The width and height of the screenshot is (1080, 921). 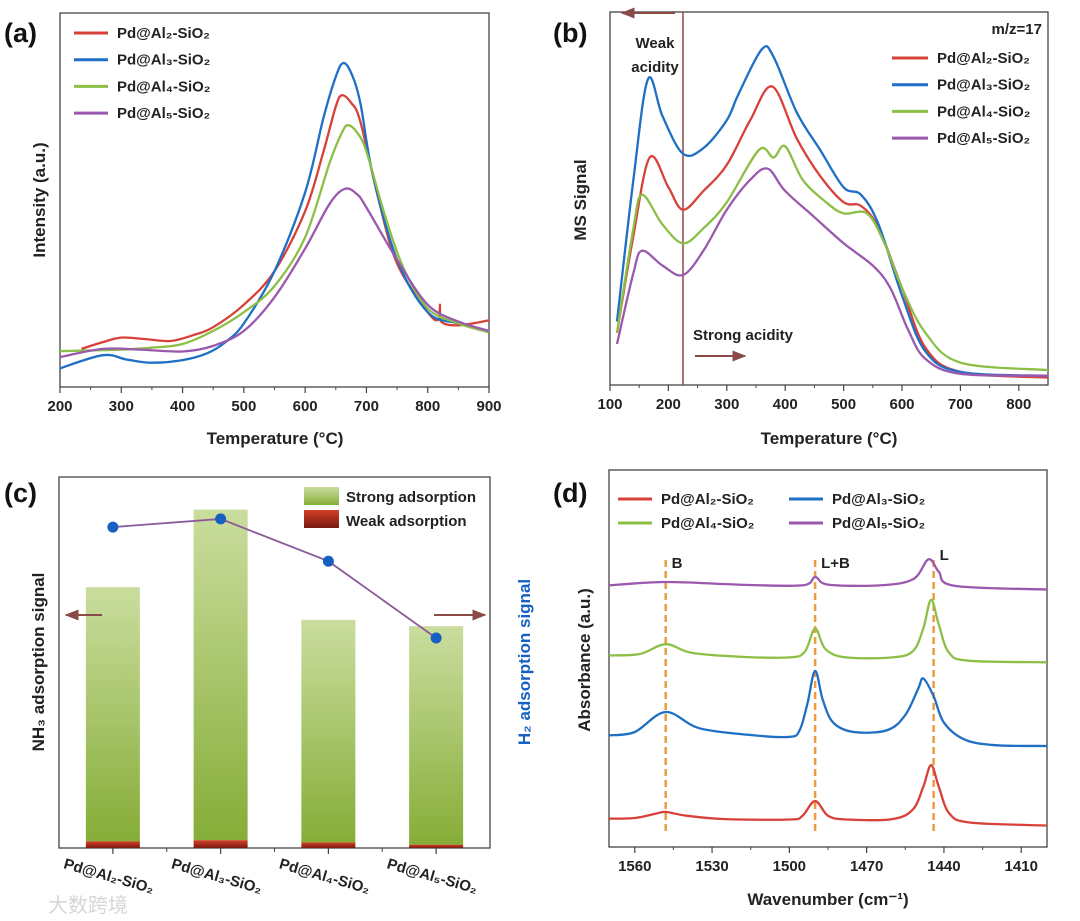 What do you see at coordinates (943, 866) in the screenshot?
I see `x-tick-label: 1440` at bounding box center [943, 866].